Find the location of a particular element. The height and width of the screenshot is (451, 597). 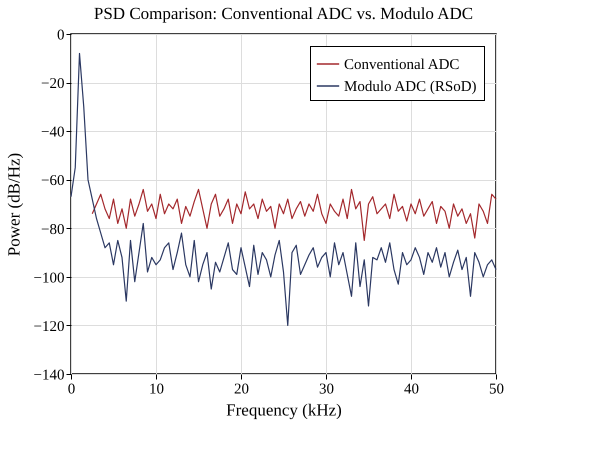

legend-label: Conventional ADC is located at coordinates (402, 65).